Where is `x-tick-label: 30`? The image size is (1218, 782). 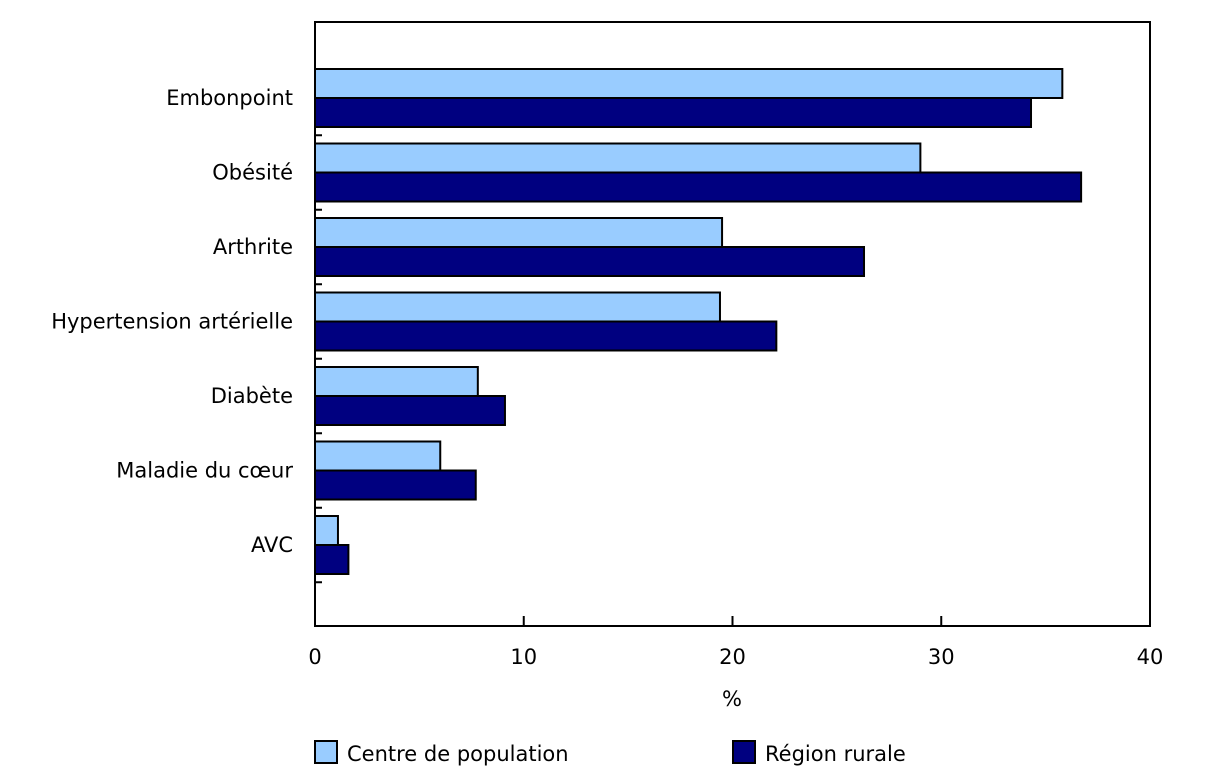
x-tick-label: 30 is located at coordinates (941, 657).